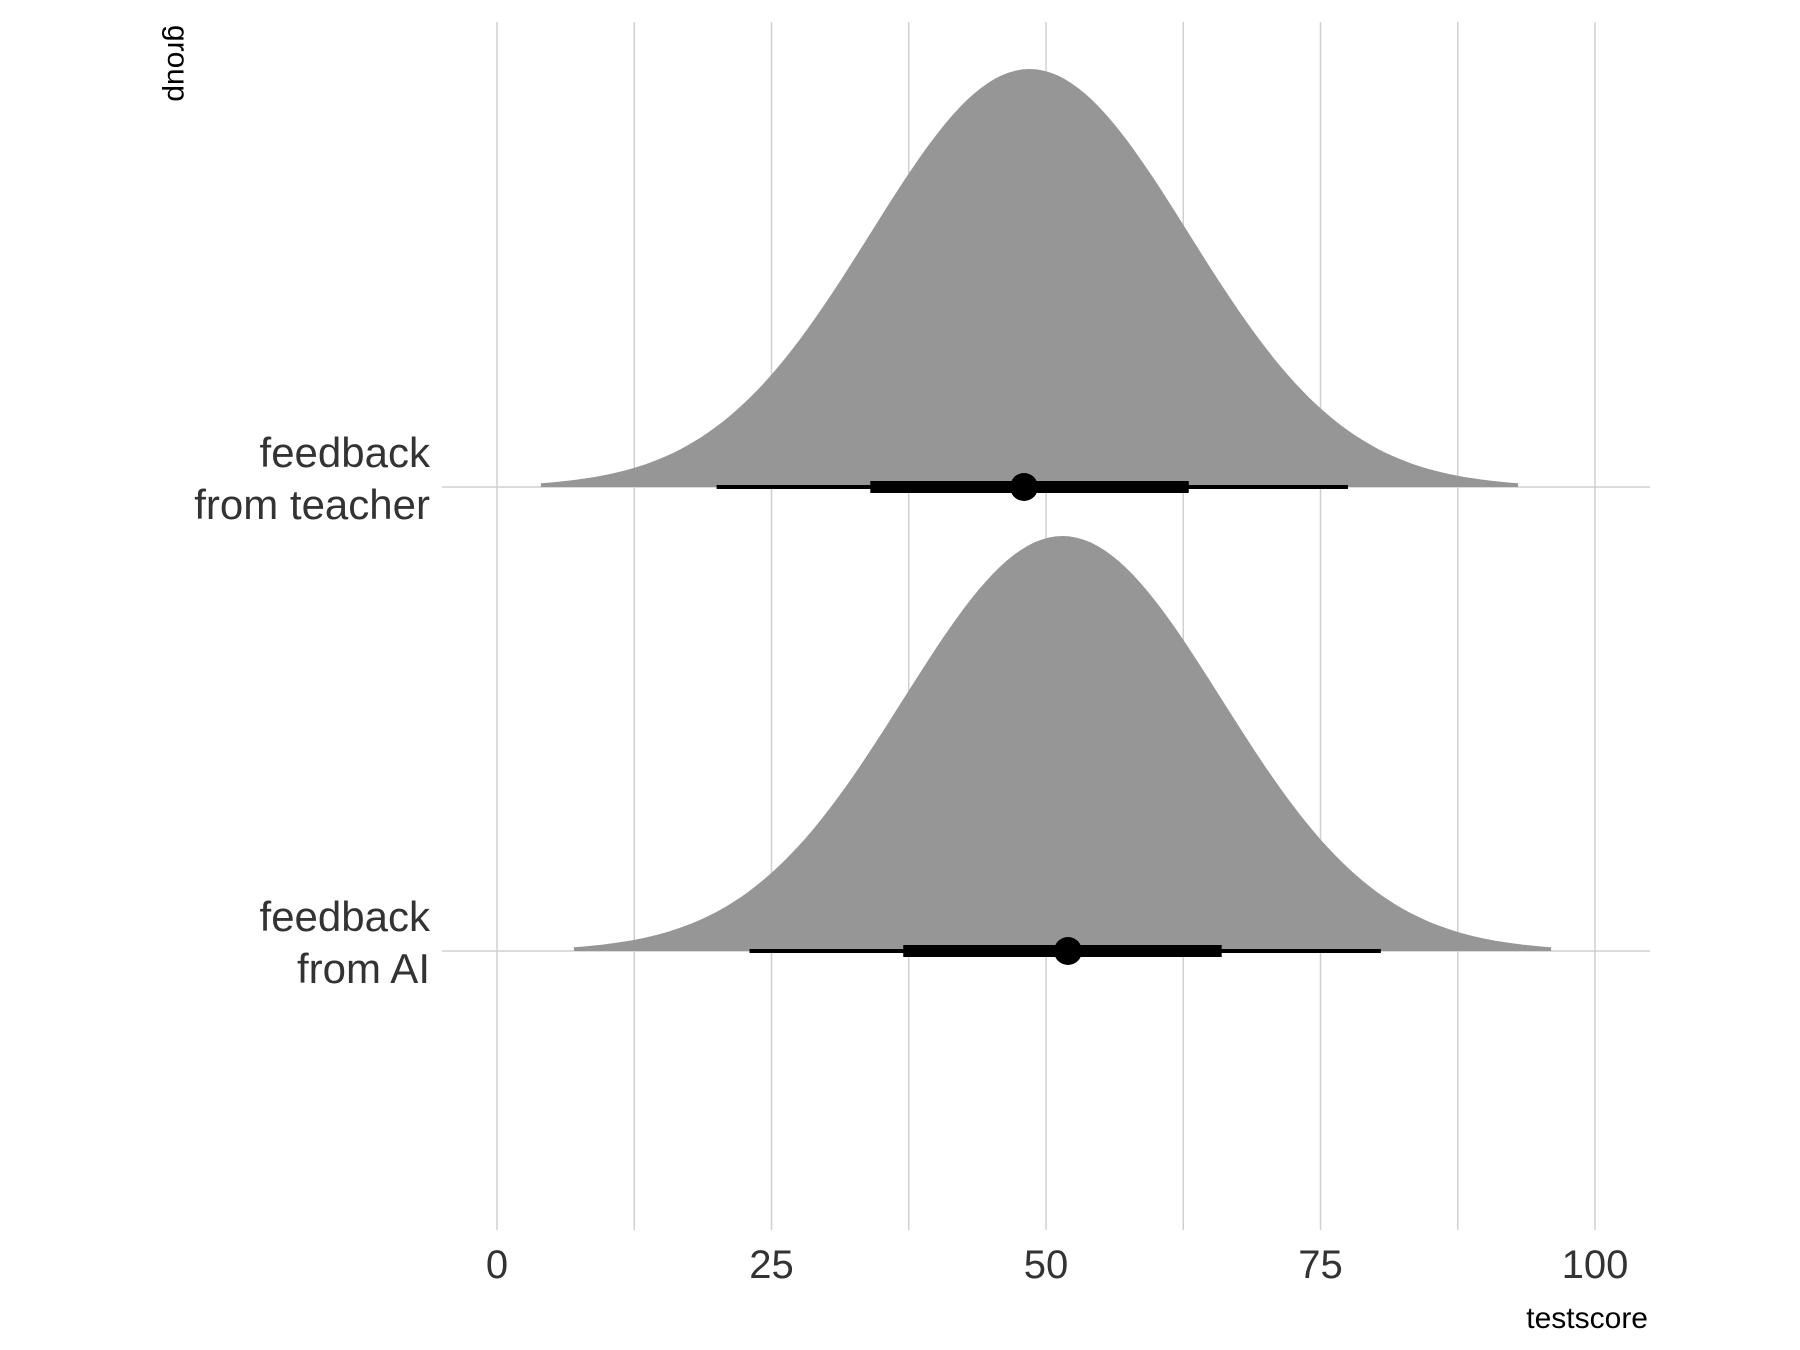  What do you see at coordinates (1320, 1265) in the screenshot?
I see `x-tick-label: 75` at bounding box center [1320, 1265].